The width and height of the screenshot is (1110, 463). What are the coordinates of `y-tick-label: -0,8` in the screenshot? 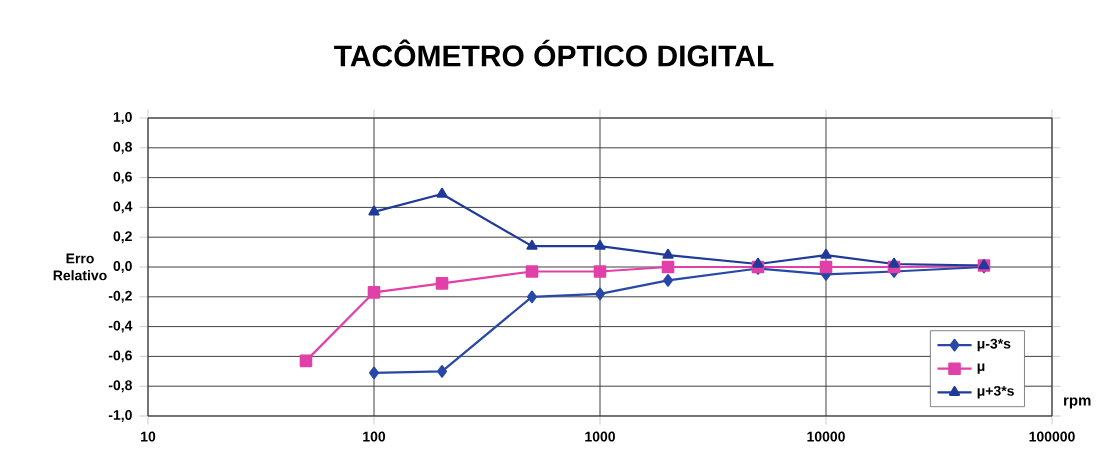 It's located at (120, 386).